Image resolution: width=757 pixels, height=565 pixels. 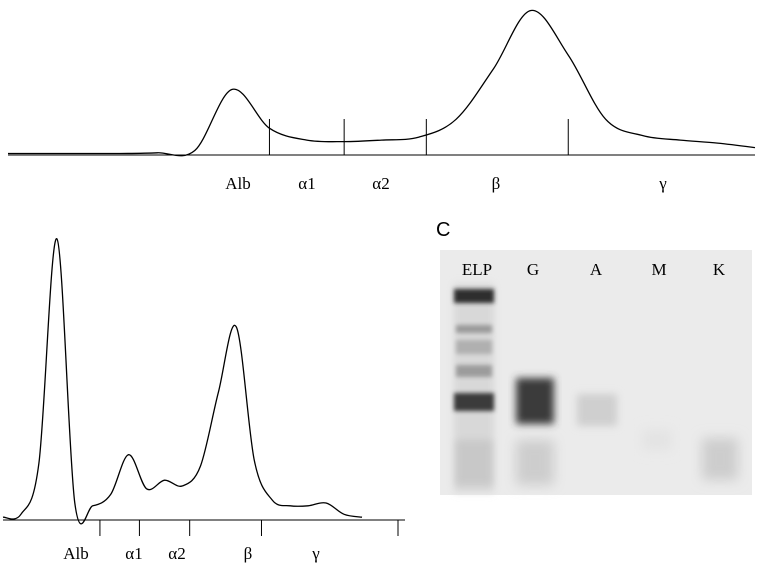 I want to click on gel-lane-a, so click(x=597, y=410).